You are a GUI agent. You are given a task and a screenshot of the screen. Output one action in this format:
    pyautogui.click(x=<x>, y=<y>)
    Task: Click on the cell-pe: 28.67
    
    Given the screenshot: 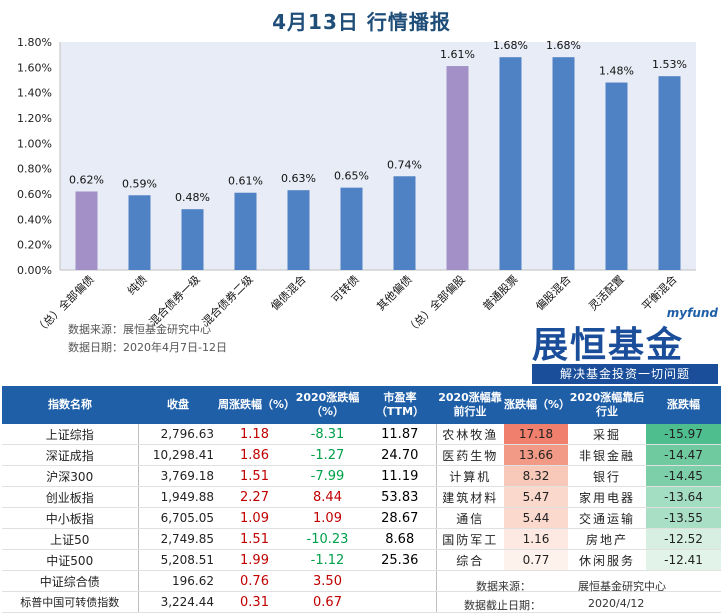 What is the action you would take?
    pyautogui.click(x=400, y=518)
    